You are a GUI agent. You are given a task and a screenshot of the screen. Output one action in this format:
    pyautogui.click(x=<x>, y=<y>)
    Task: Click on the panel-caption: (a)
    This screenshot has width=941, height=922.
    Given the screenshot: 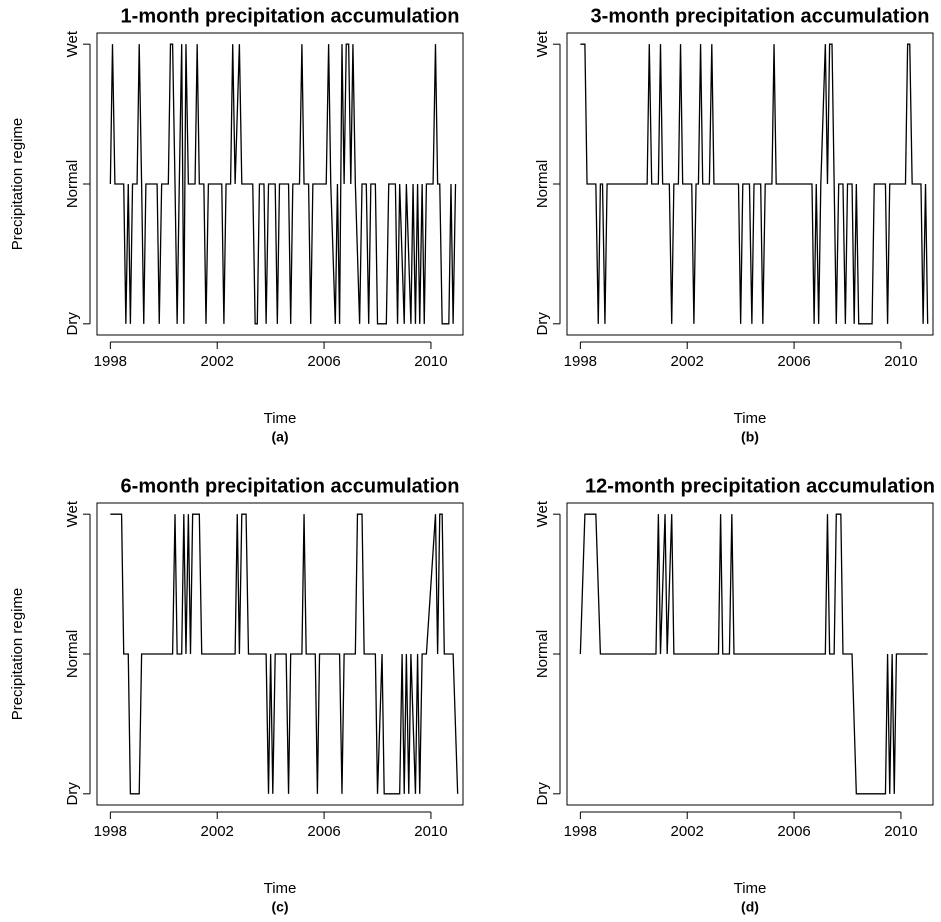 What is the action you would take?
    pyautogui.click(x=279, y=437)
    